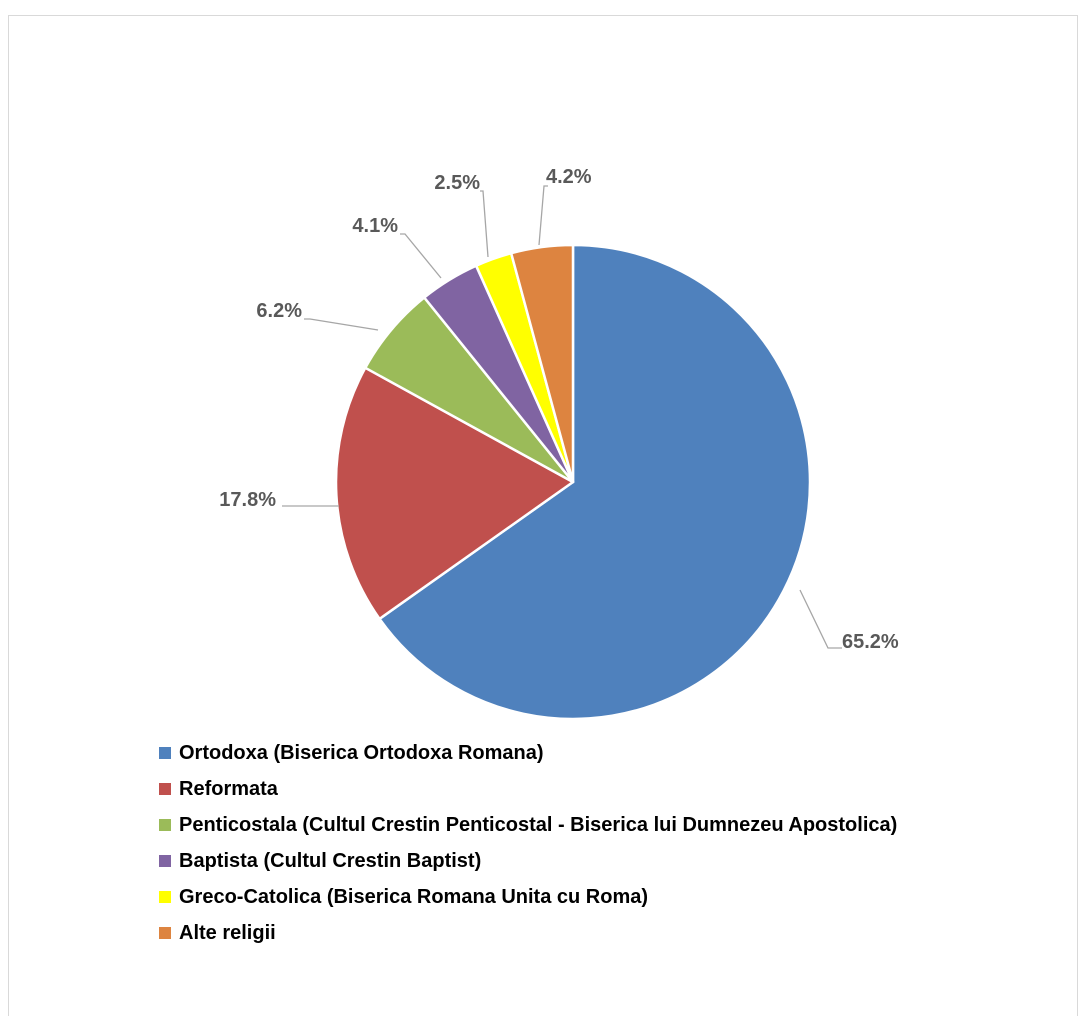  Describe the element at coordinates (870, 642) in the screenshot. I see `data-label: 65.2%` at that location.